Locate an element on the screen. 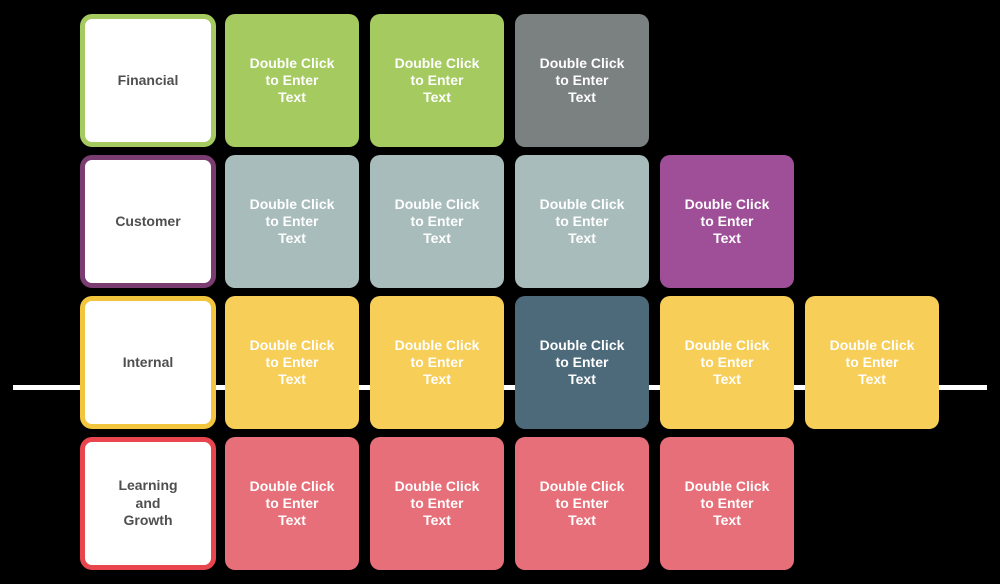 The width and height of the screenshot is (1000, 584). row-label-text-customer: Customer is located at coordinates (147, 222).